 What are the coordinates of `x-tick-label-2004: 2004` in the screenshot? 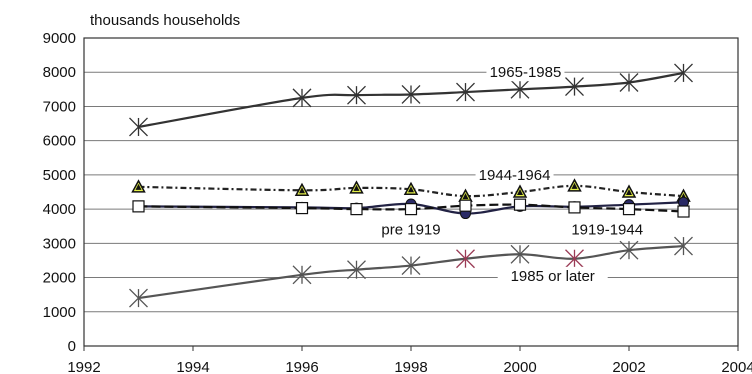 It's located at (736, 366).